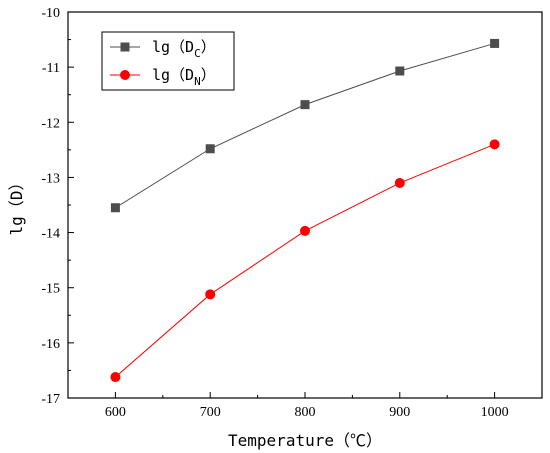 The width and height of the screenshot is (550, 453). Describe the element at coordinates (305, 412) in the screenshot. I see `x-tick-label: 800` at that location.